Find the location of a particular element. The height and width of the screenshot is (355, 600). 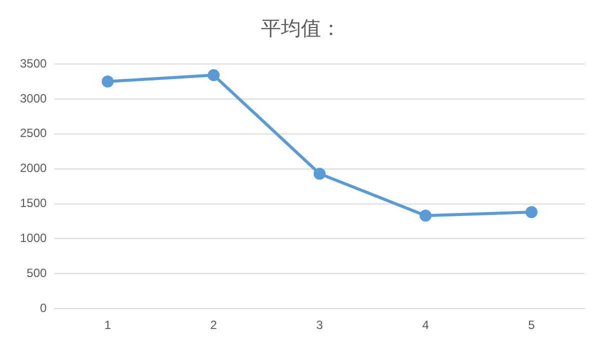

x-tick-label: 2 is located at coordinates (214, 325).